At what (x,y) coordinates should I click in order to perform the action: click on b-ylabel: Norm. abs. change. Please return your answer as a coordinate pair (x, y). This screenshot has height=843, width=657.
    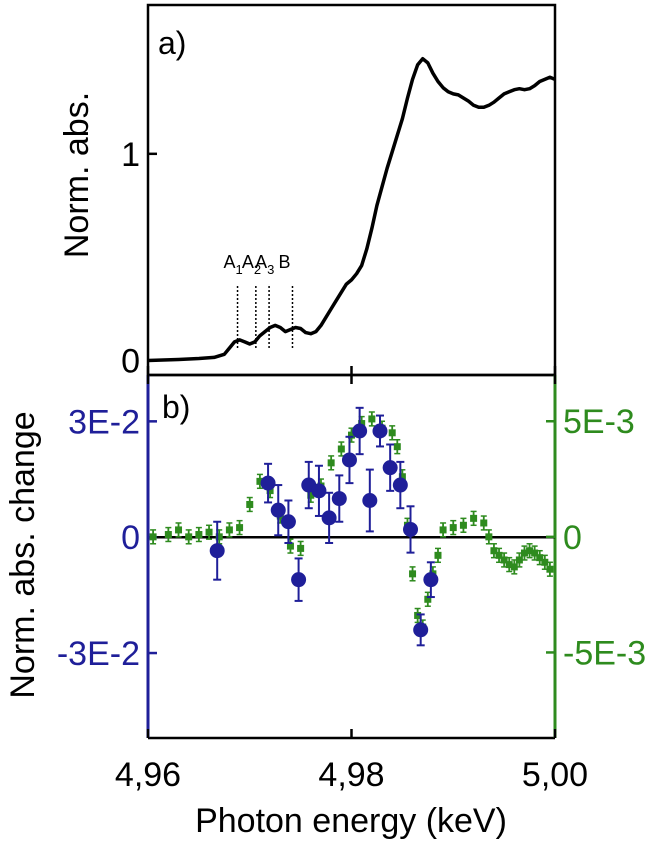
    Looking at the image, I should click on (23, 554).